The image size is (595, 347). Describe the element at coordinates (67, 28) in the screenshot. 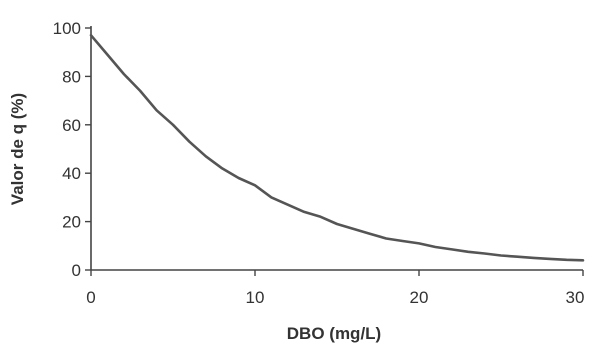

I see `y-tick-label: 100` at that location.